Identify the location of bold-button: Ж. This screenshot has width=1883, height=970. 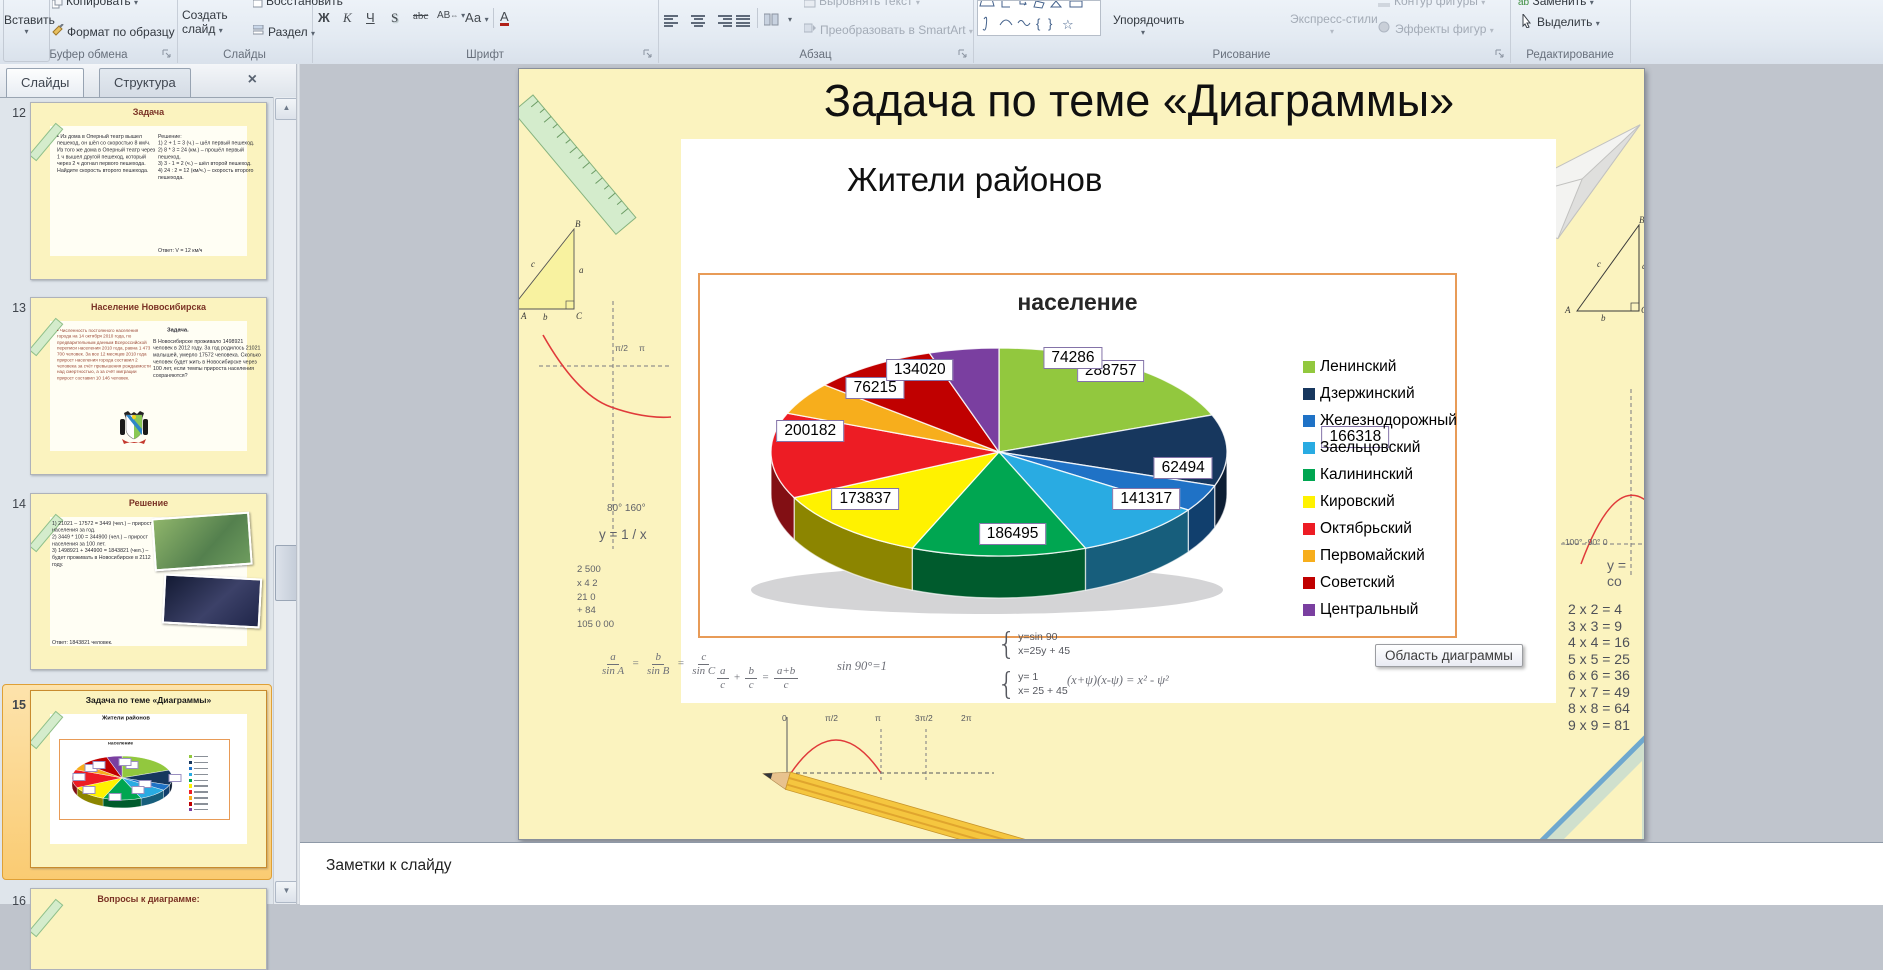
(324, 17).